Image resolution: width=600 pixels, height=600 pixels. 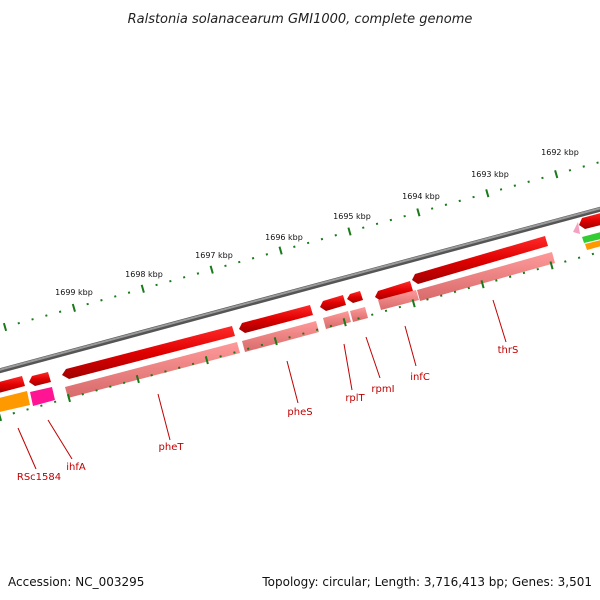 What do you see at coordinates (172, 447) in the screenshot?
I see `gene-label-pheT: pheT` at bounding box center [172, 447].